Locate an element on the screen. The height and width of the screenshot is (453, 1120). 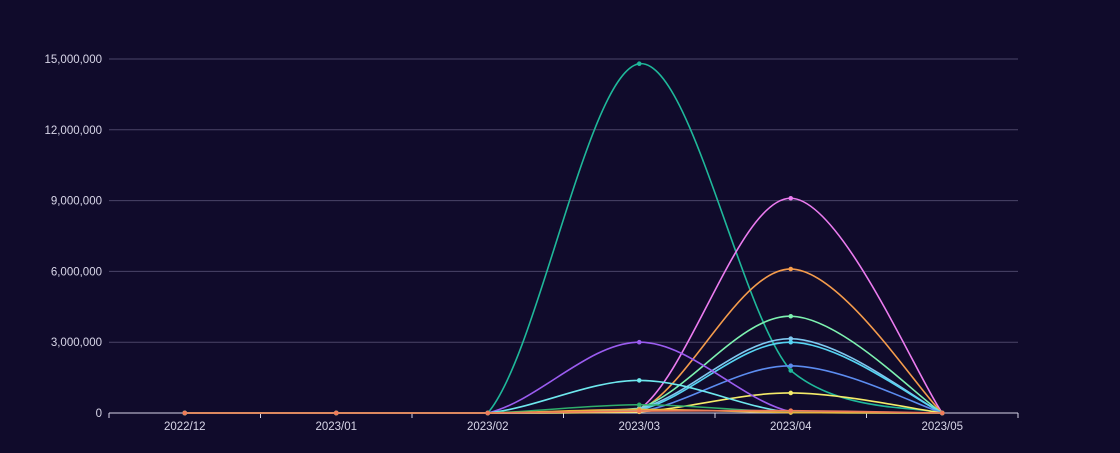
y-tick-label: 3,000,000 is located at coordinates (76, 343).